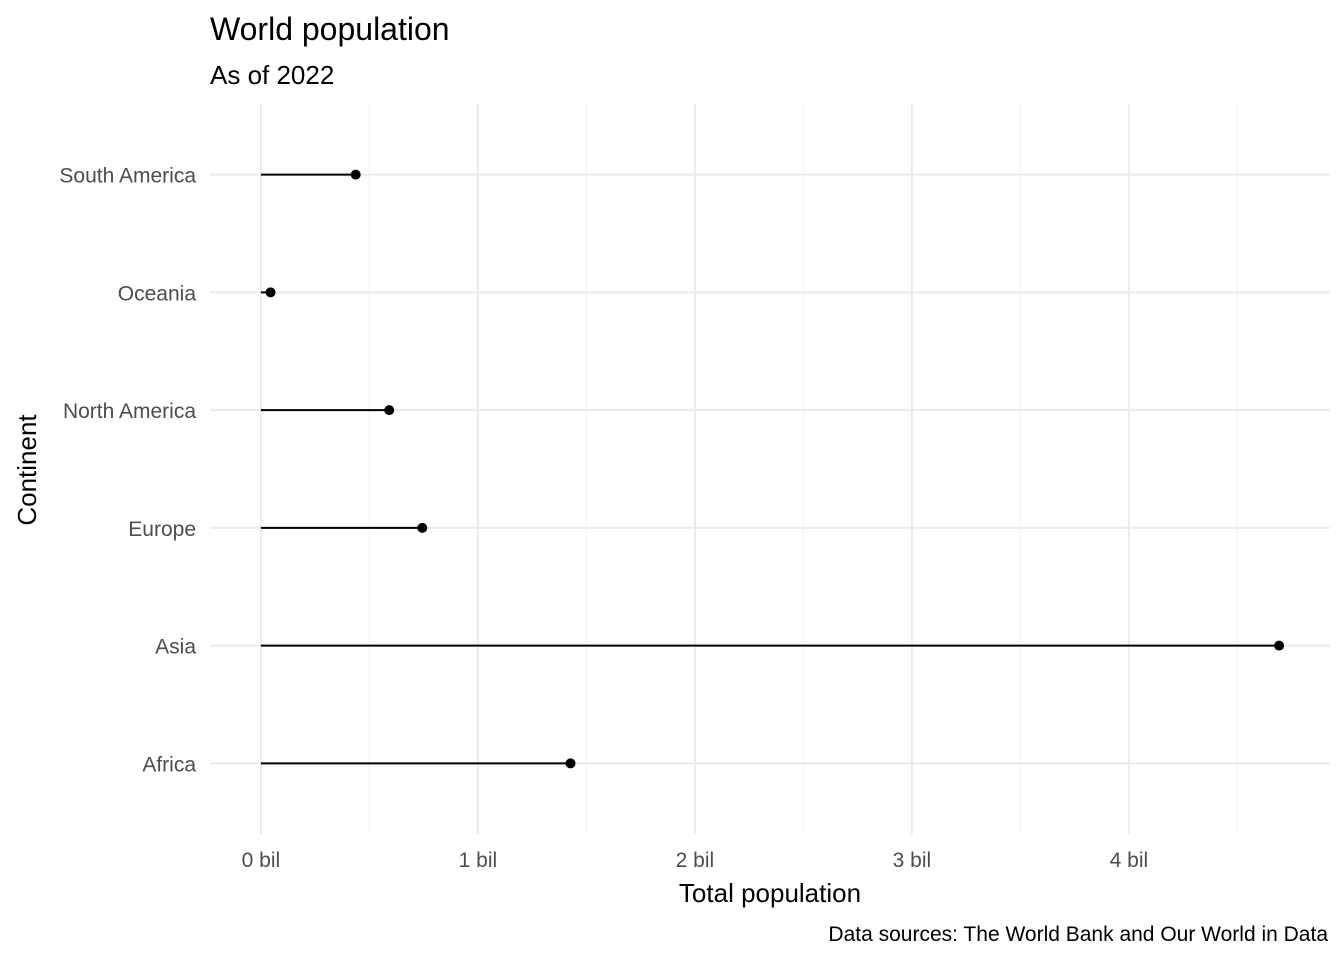 The height and width of the screenshot is (960, 1344). I want to click on x-tick-label: 4 bil, so click(1129, 860).